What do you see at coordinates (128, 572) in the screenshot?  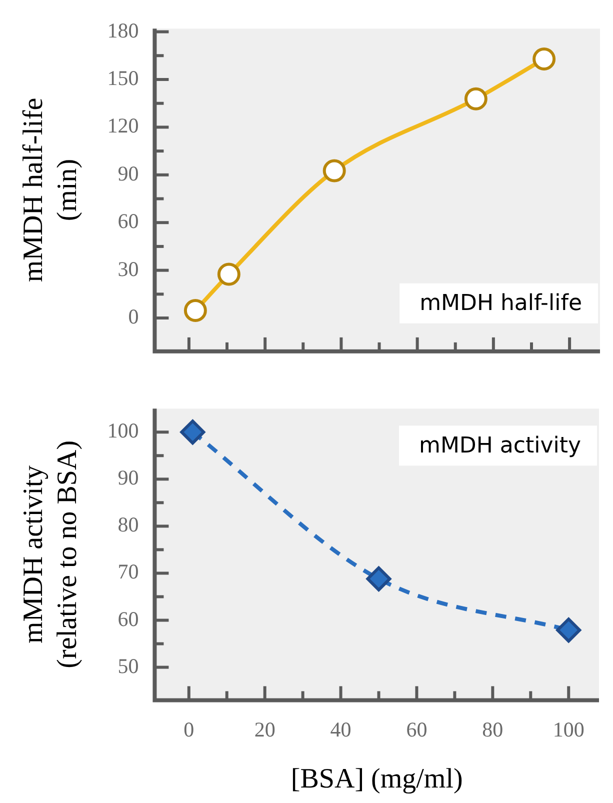 I see `y-tick-label: 70` at bounding box center [128, 572].